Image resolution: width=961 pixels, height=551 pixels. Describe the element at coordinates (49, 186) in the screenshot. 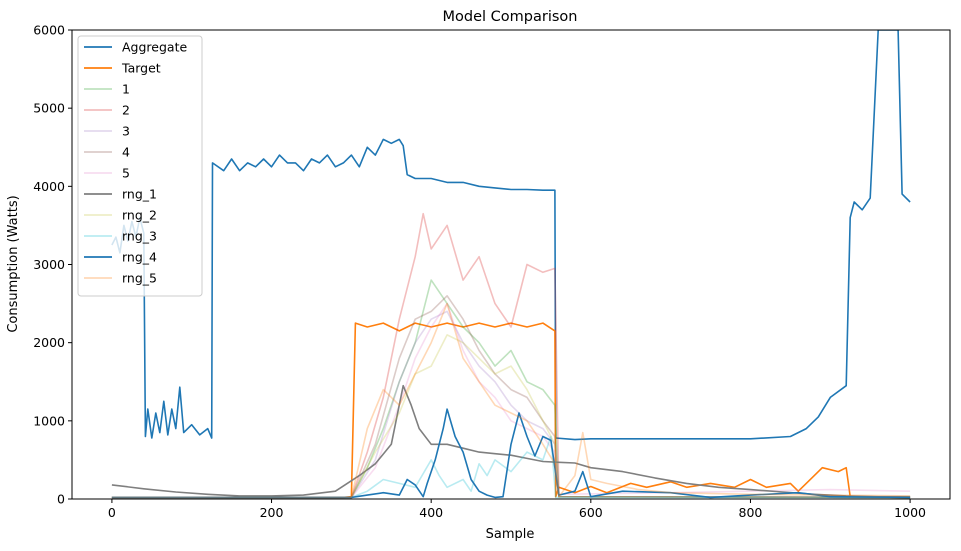

I see `y-tick-label: 4000` at that location.